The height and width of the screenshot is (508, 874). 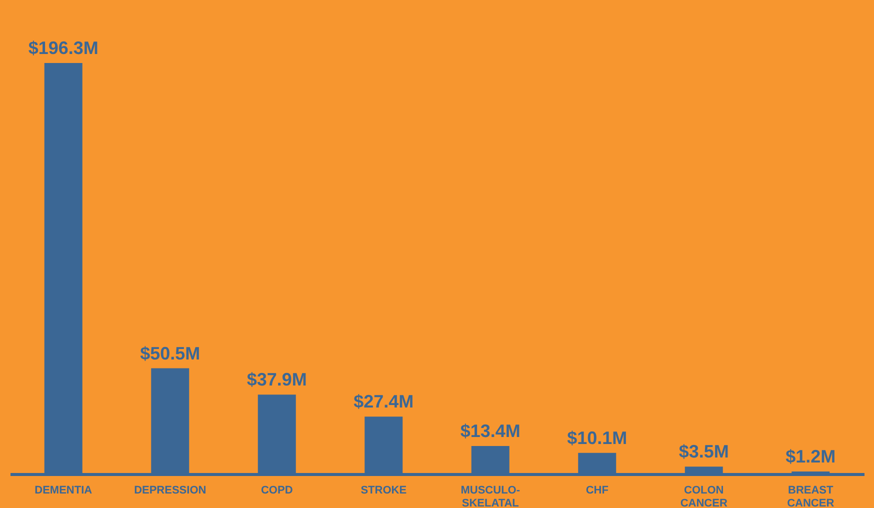 I want to click on x-tick-label: STROKE, so click(x=383, y=490).